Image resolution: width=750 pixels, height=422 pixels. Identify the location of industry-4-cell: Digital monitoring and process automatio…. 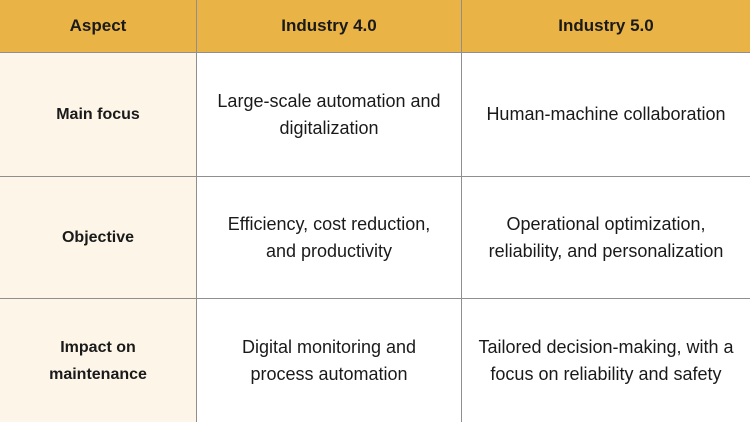
(329, 360).